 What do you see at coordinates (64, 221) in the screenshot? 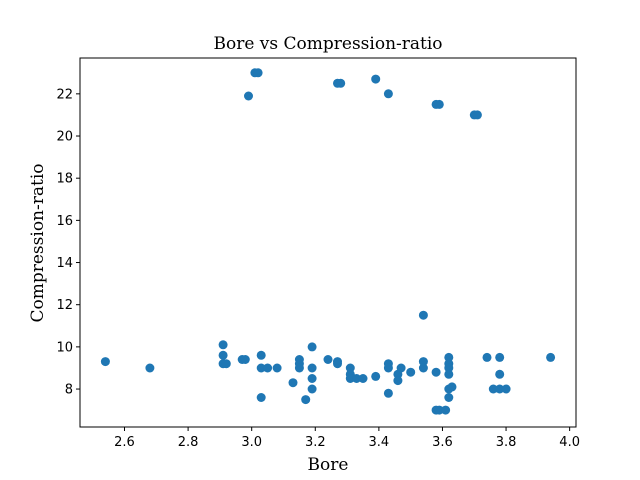
I see `y-tick-label: 16` at bounding box center [64, 221].